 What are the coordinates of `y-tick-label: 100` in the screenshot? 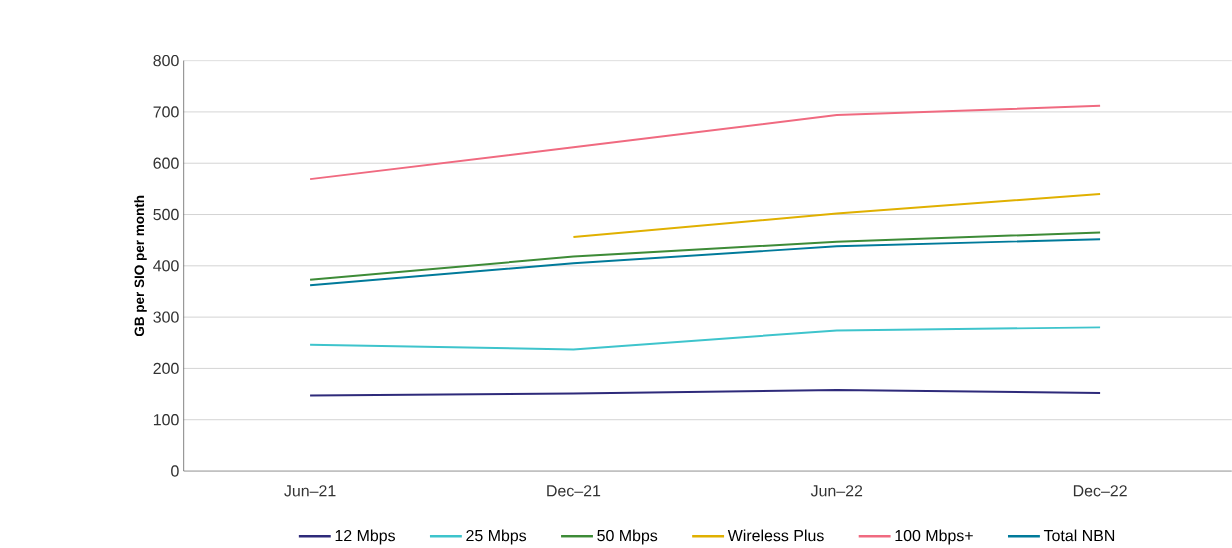 It's located at (166, 420).